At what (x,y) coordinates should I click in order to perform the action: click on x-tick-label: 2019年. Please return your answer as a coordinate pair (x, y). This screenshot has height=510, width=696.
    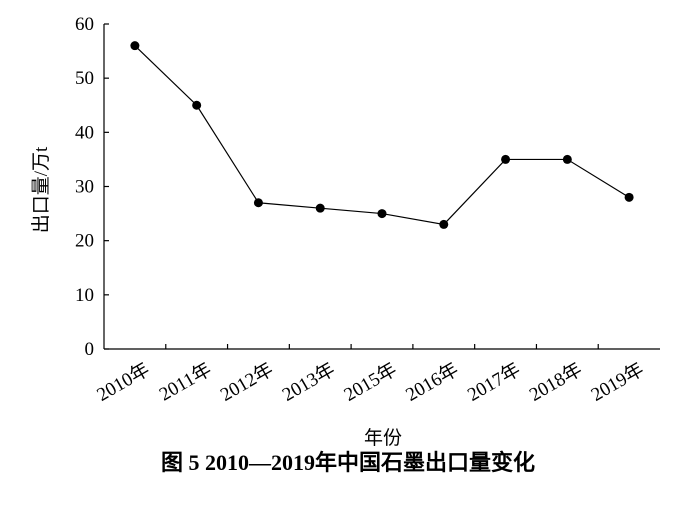
    Looking at the image, I should click on (617, 382).